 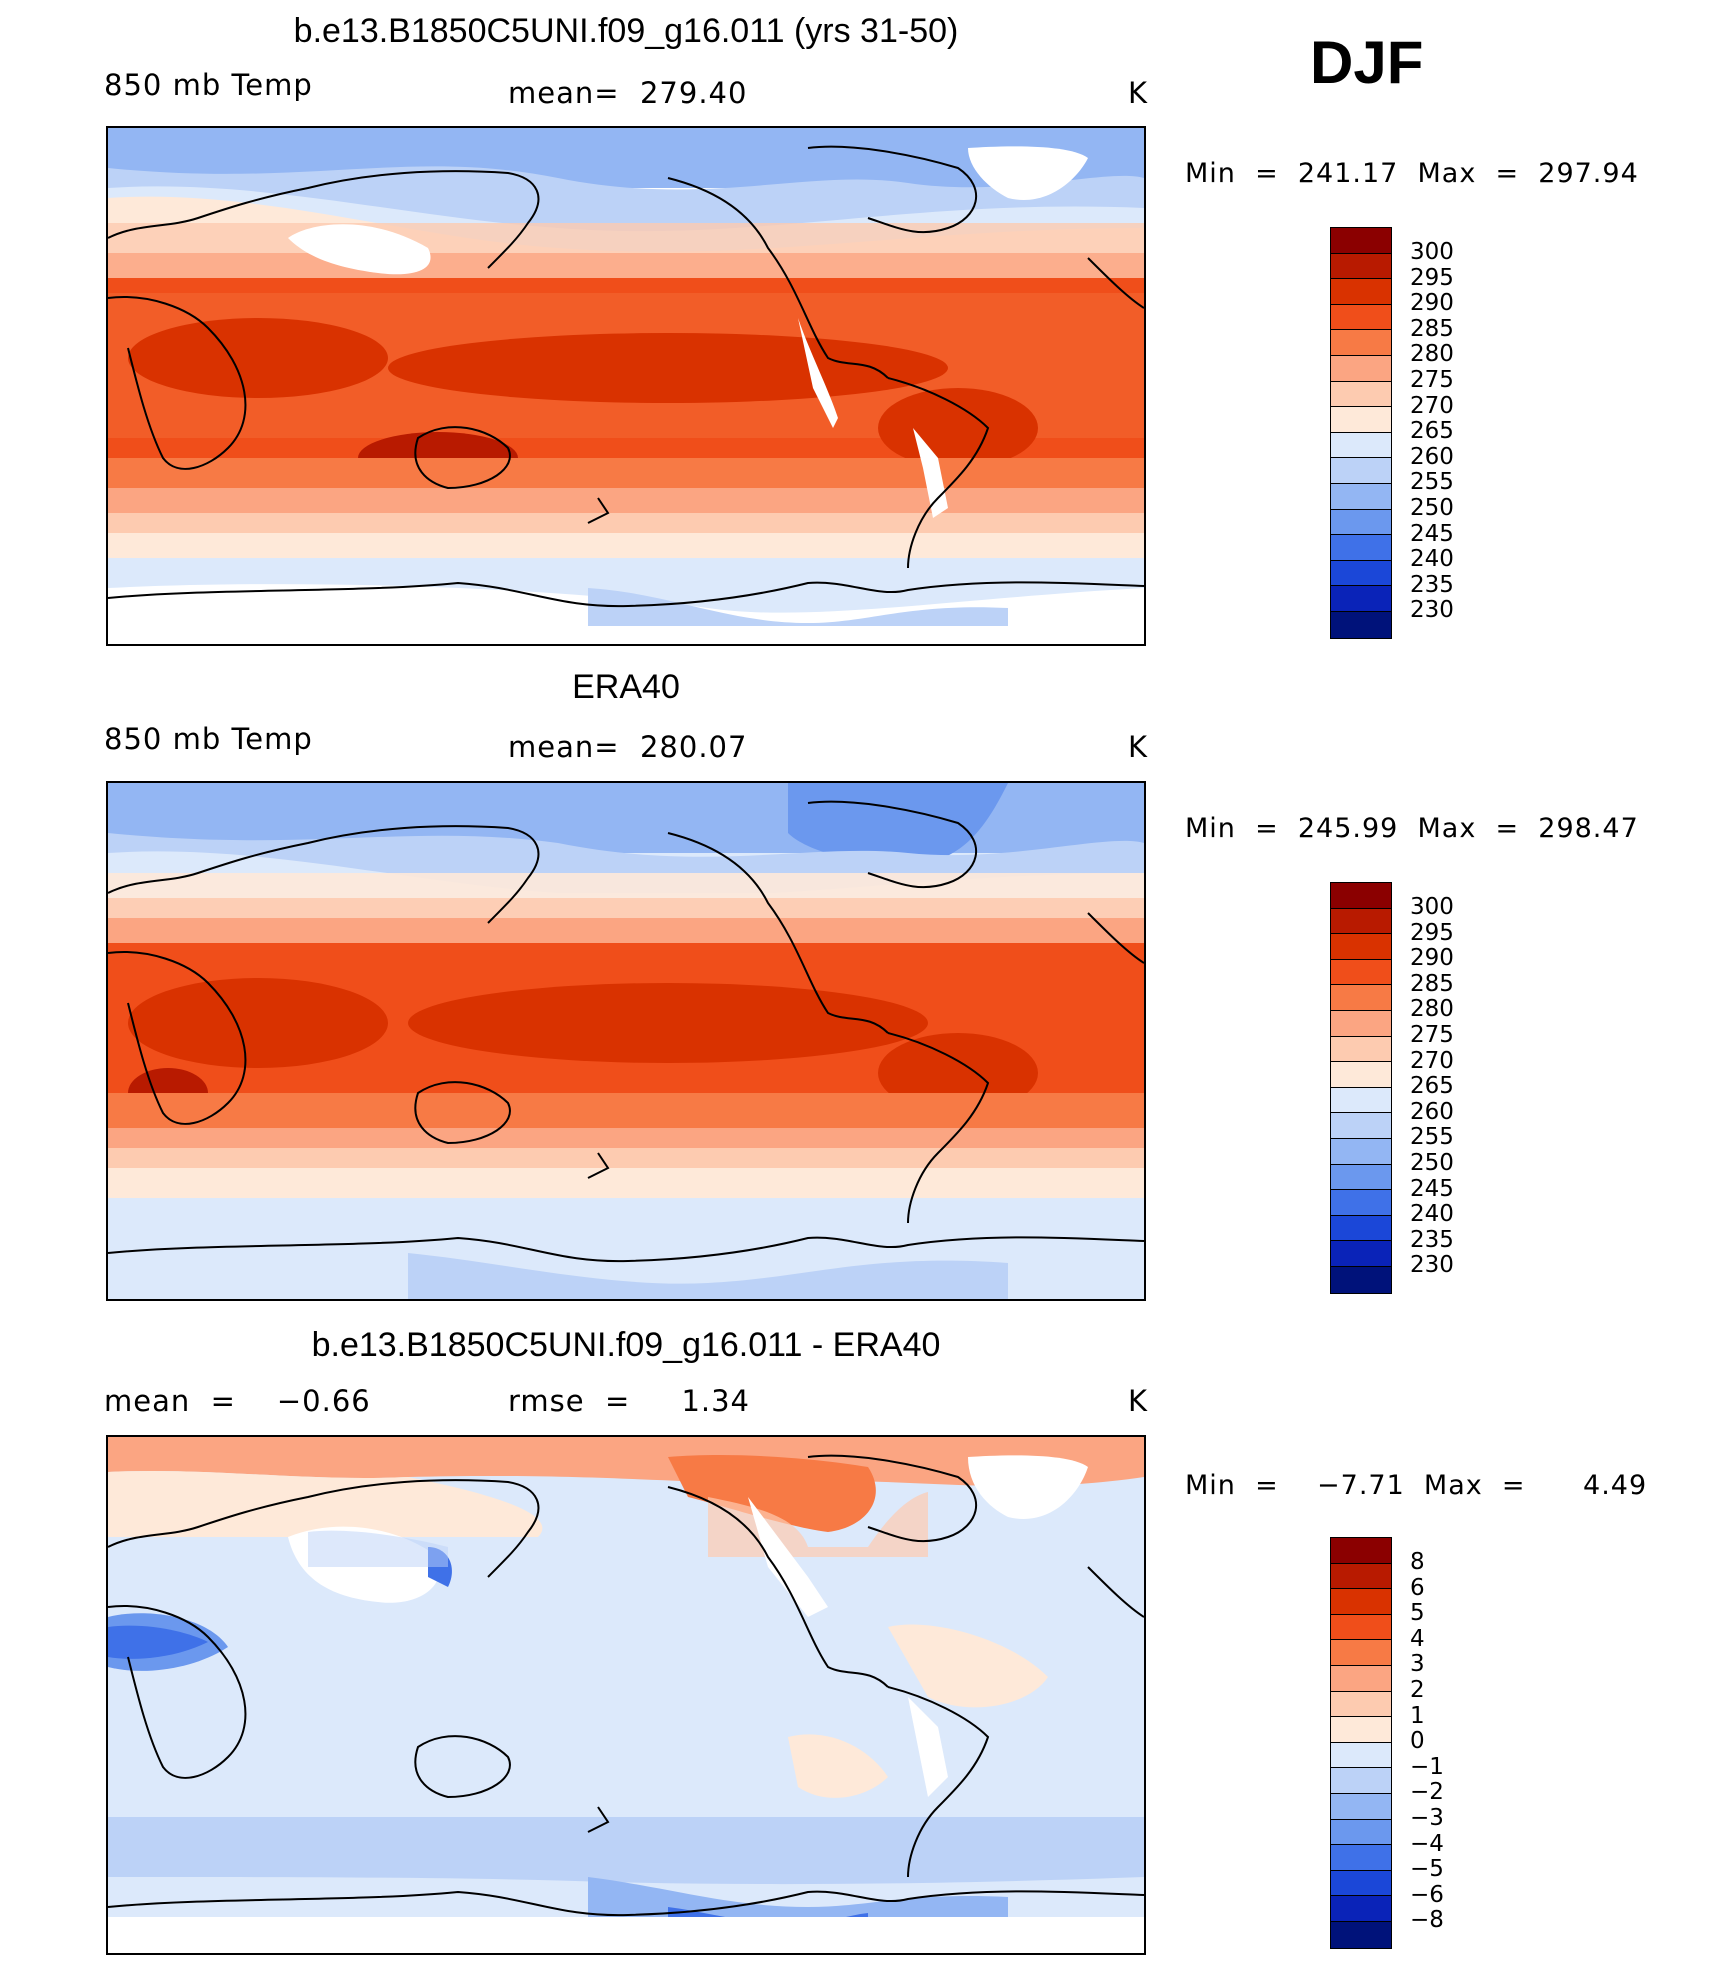 I want to click on panel-1-colorbar-label: 285, so click(x=1432, y=328).